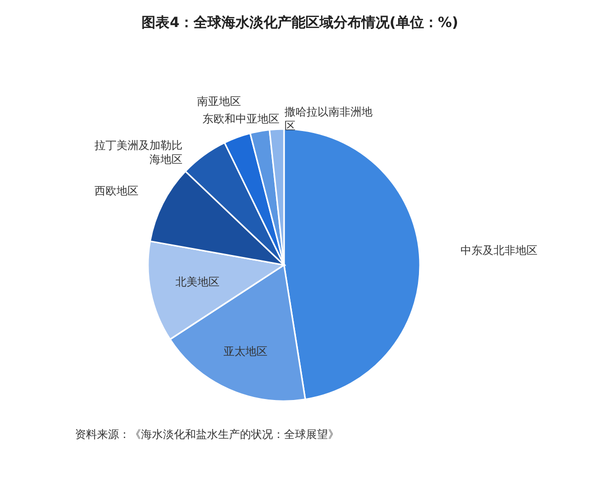 This screenshot has width=600, height=480. I want to click on slice-label: 撒哈拉以南非洲地区, so click(328, 118).